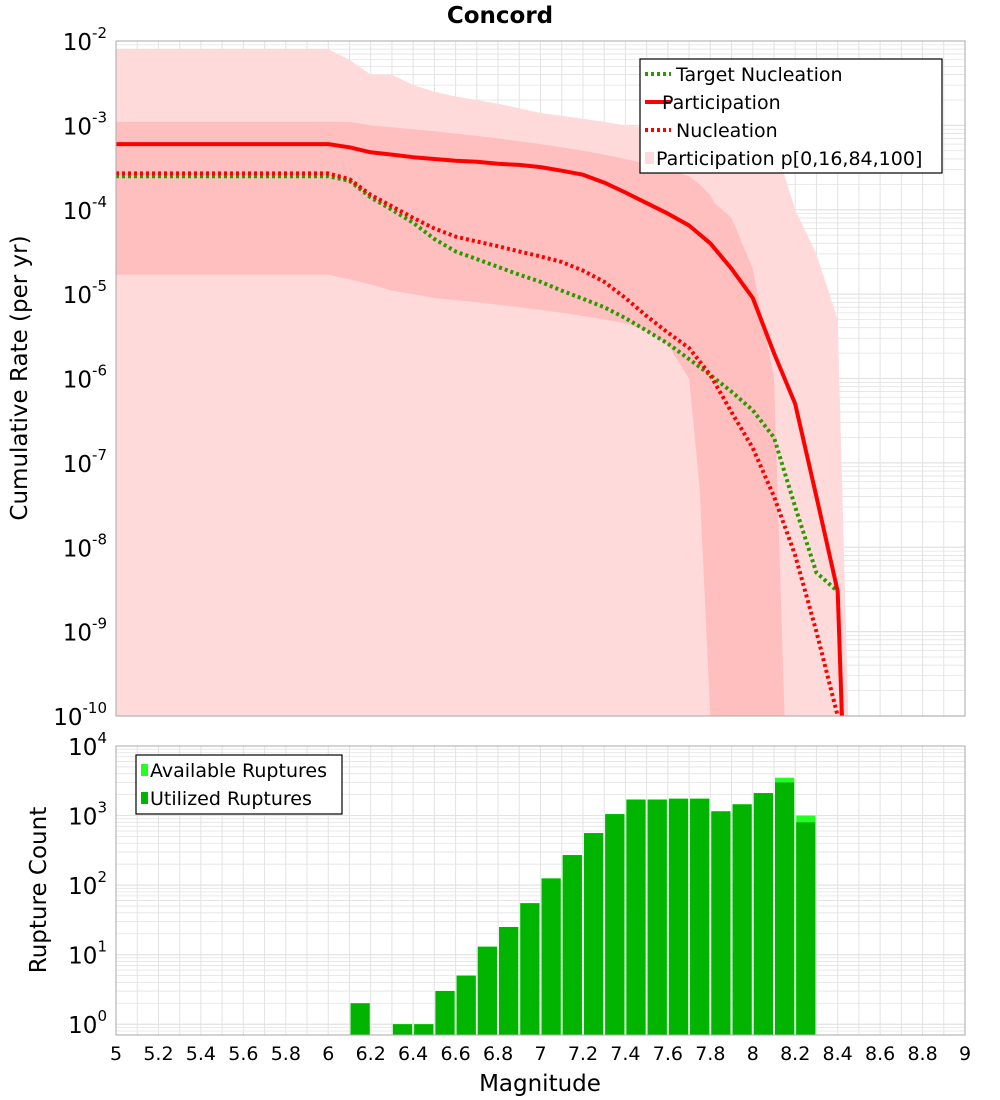 This screenshot has width=1000, height=1100. What do you see at coordinates (500, 16) in the screenshot?
I see `chart-title: Concord` at bounding box center [500, 16].